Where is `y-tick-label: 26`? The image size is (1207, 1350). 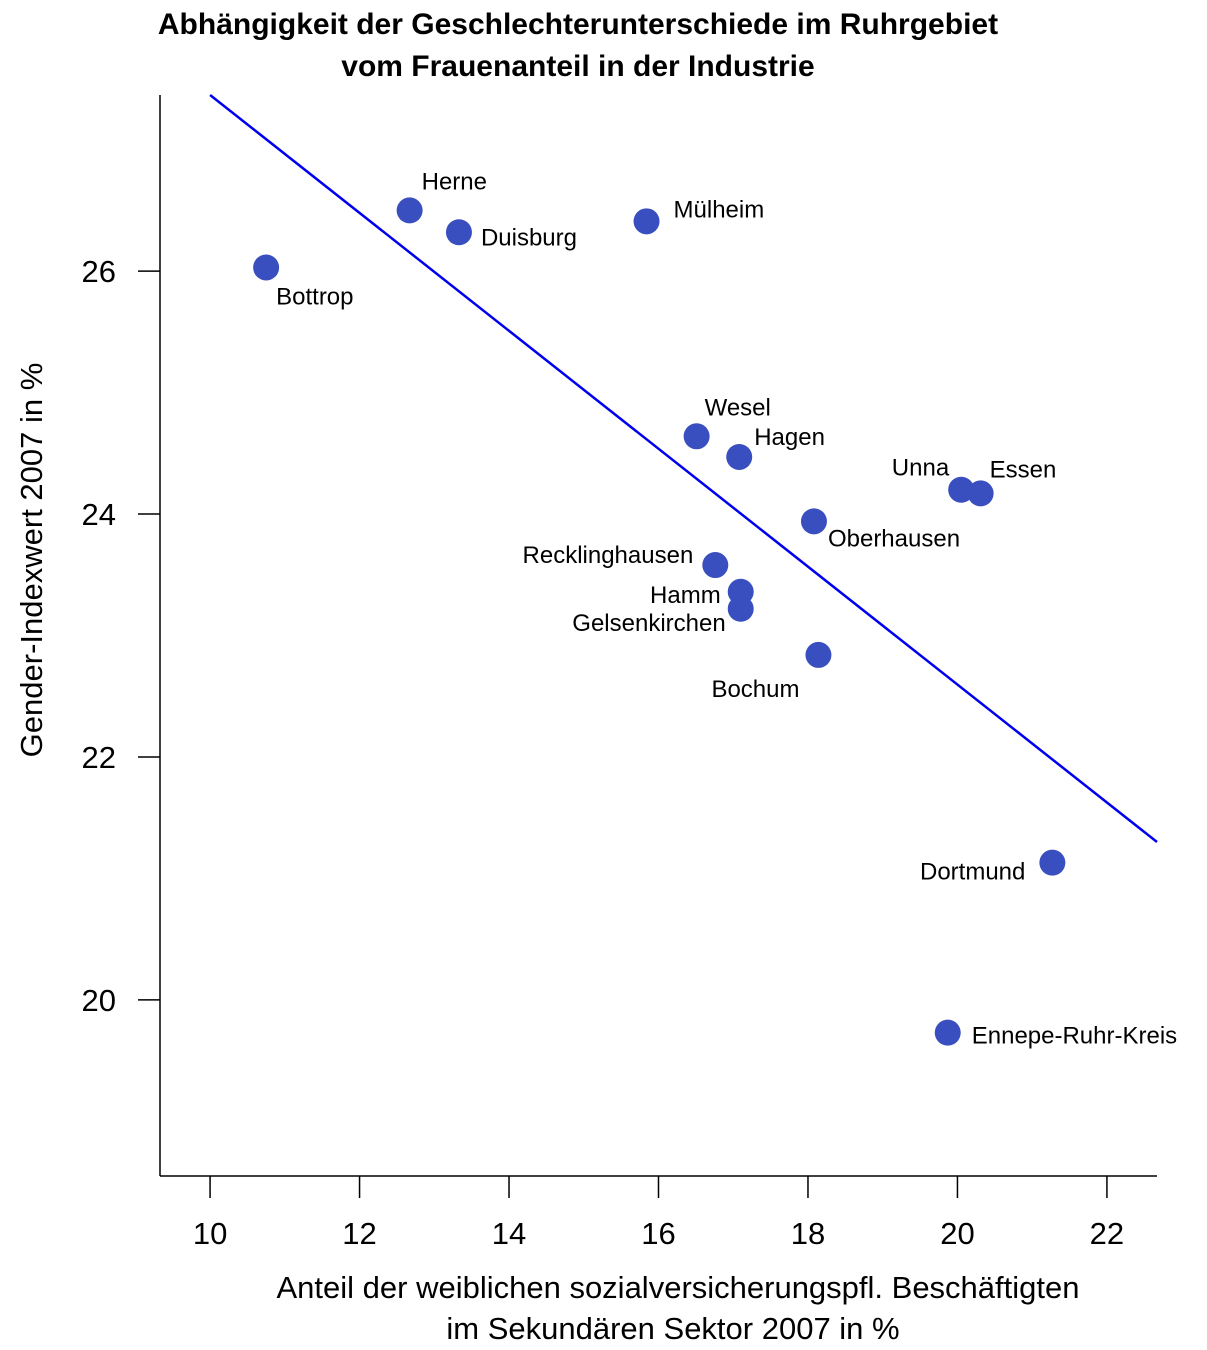 y-tick-label: 26 is located at coordinates (99, 271).